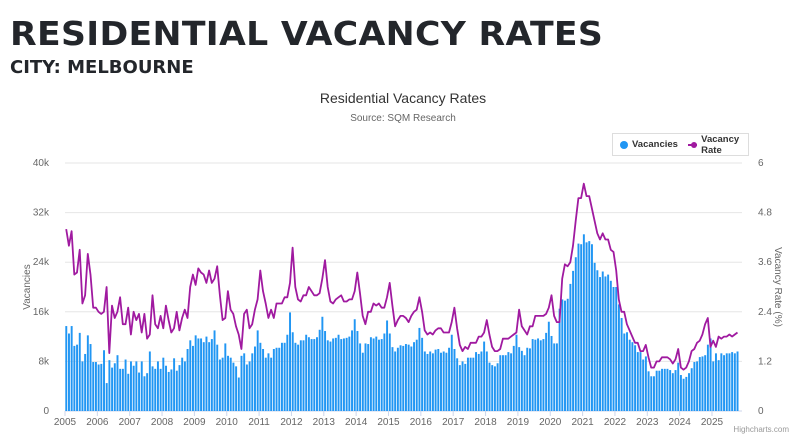 The width and height of the screenshot is (800, 437). What do you see at coordinates (761, 429) in the screenshot?
I see `highcharts-credit: Highcharts.com` at bounding box center [761, 429].